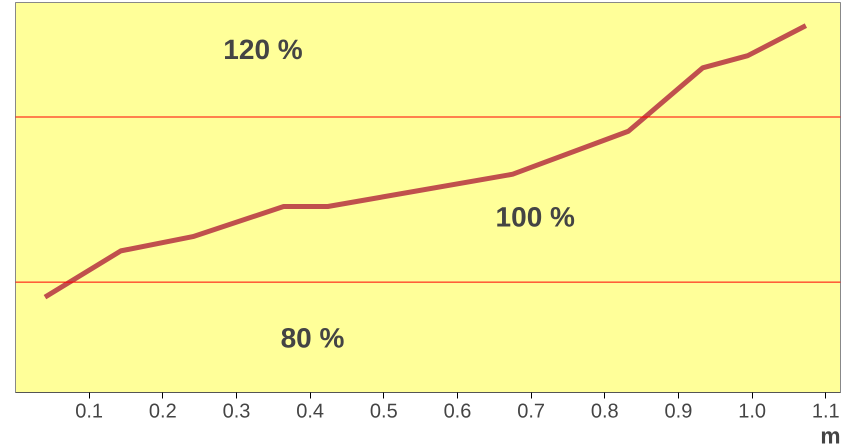 The width and height of the screenshot is (851, 448). Describe the element at coordinates (263, 49) in the screenshot. I see `annotation: 120 %` at that location.